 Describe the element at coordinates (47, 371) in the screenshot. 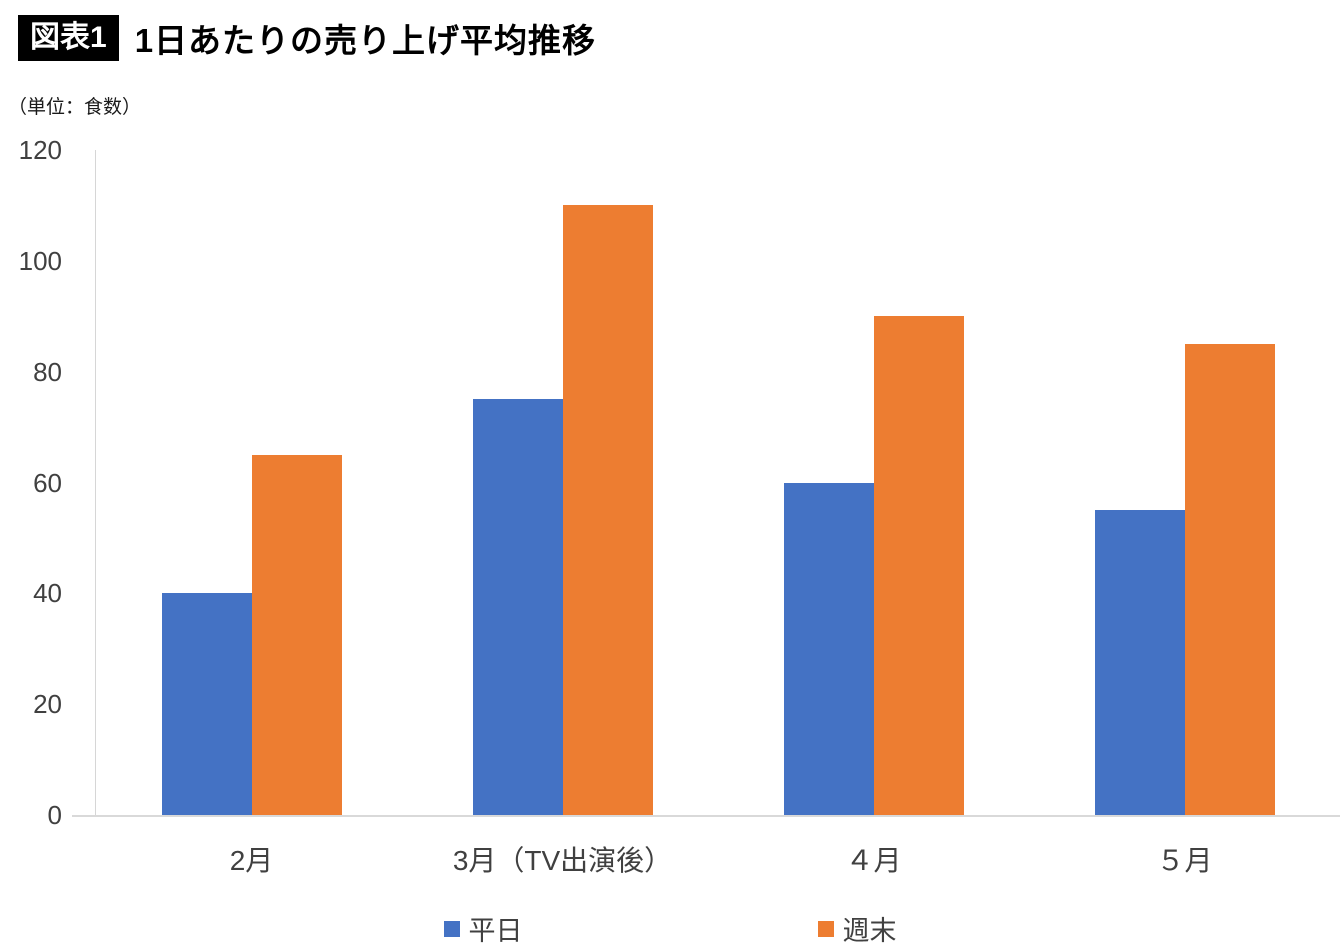

I see `y-axis-tick-label: 80` at that location.